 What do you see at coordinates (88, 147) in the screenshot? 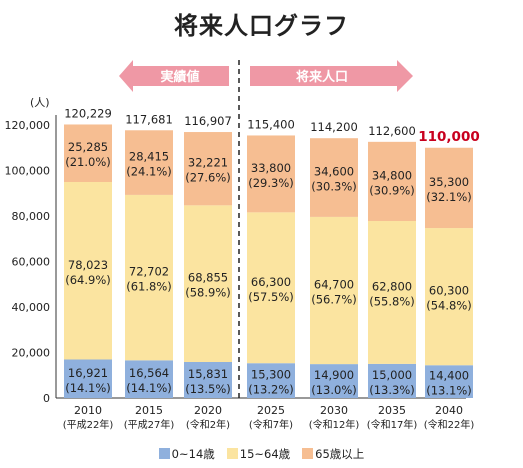
I see `bar-value-label: 25,285` at bounding box center [88, 147].